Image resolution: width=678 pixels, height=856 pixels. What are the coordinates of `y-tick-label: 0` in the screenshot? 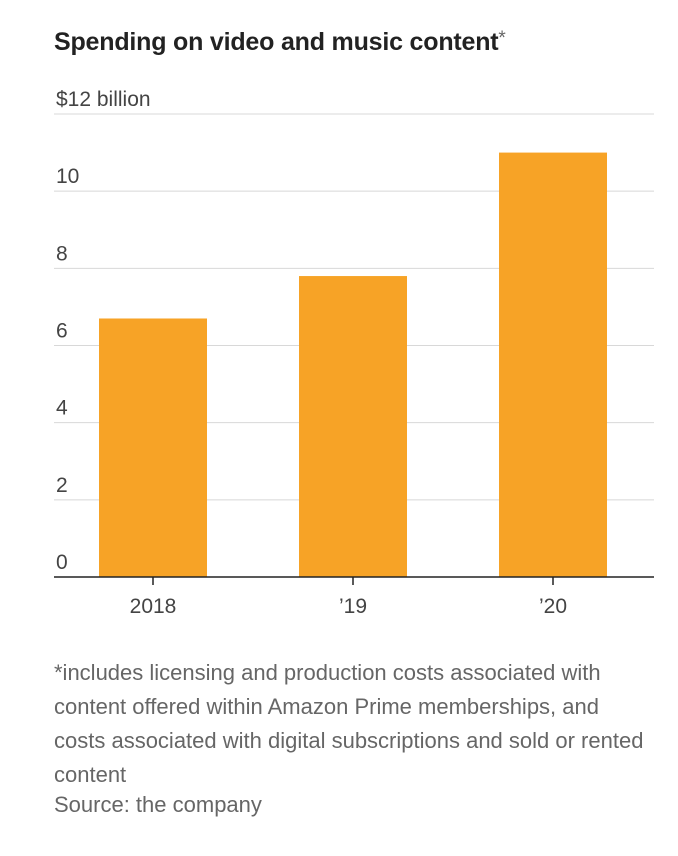 It's located at (62, 562).